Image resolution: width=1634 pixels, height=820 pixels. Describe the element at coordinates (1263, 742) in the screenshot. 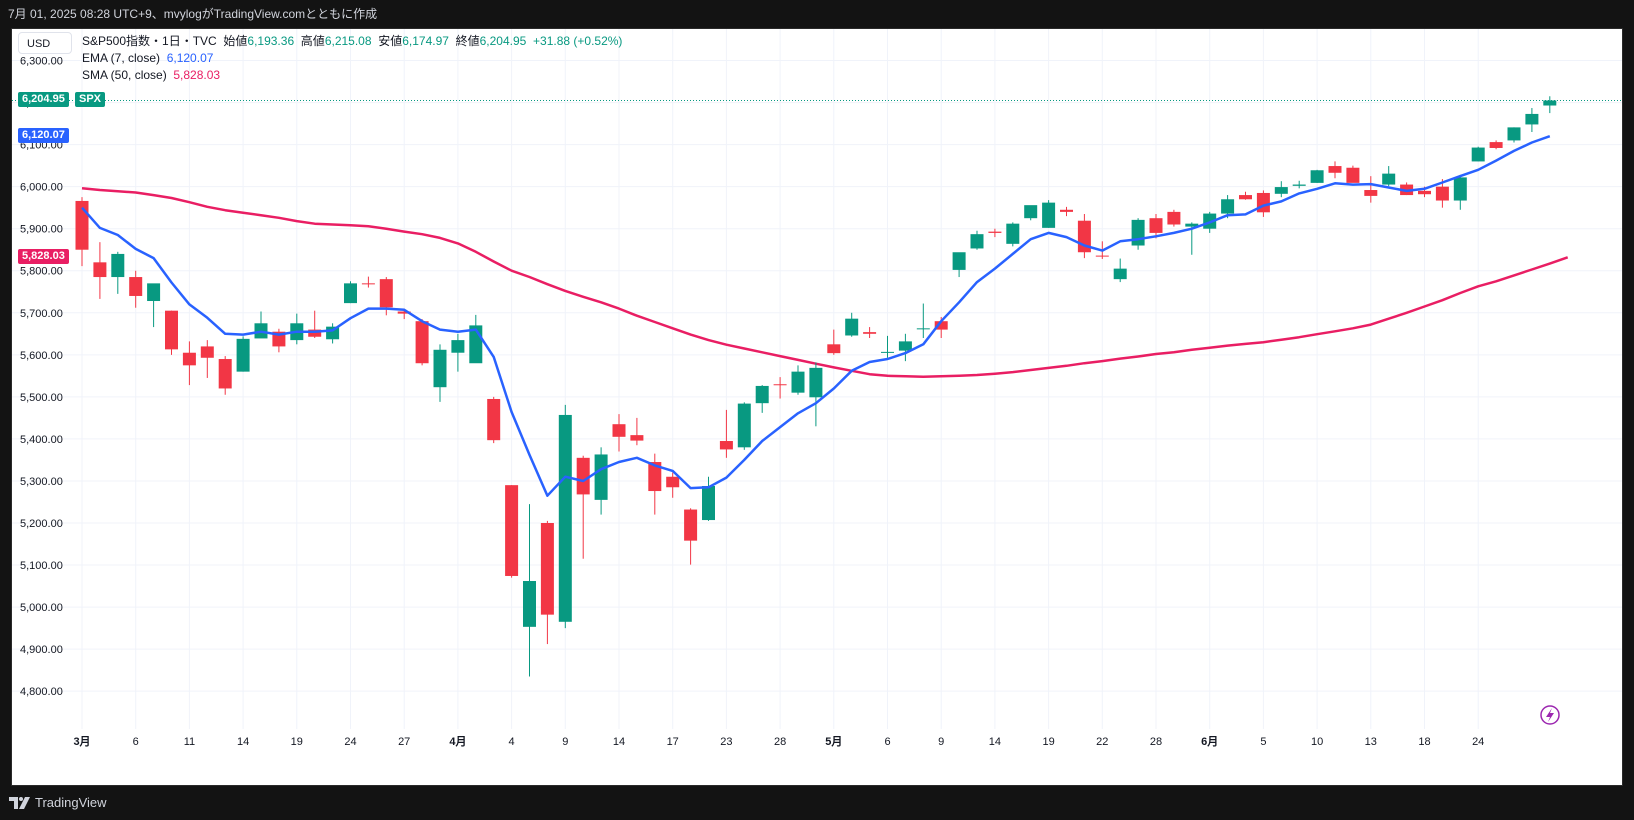

I see `x-tick-label: 5` at that location.